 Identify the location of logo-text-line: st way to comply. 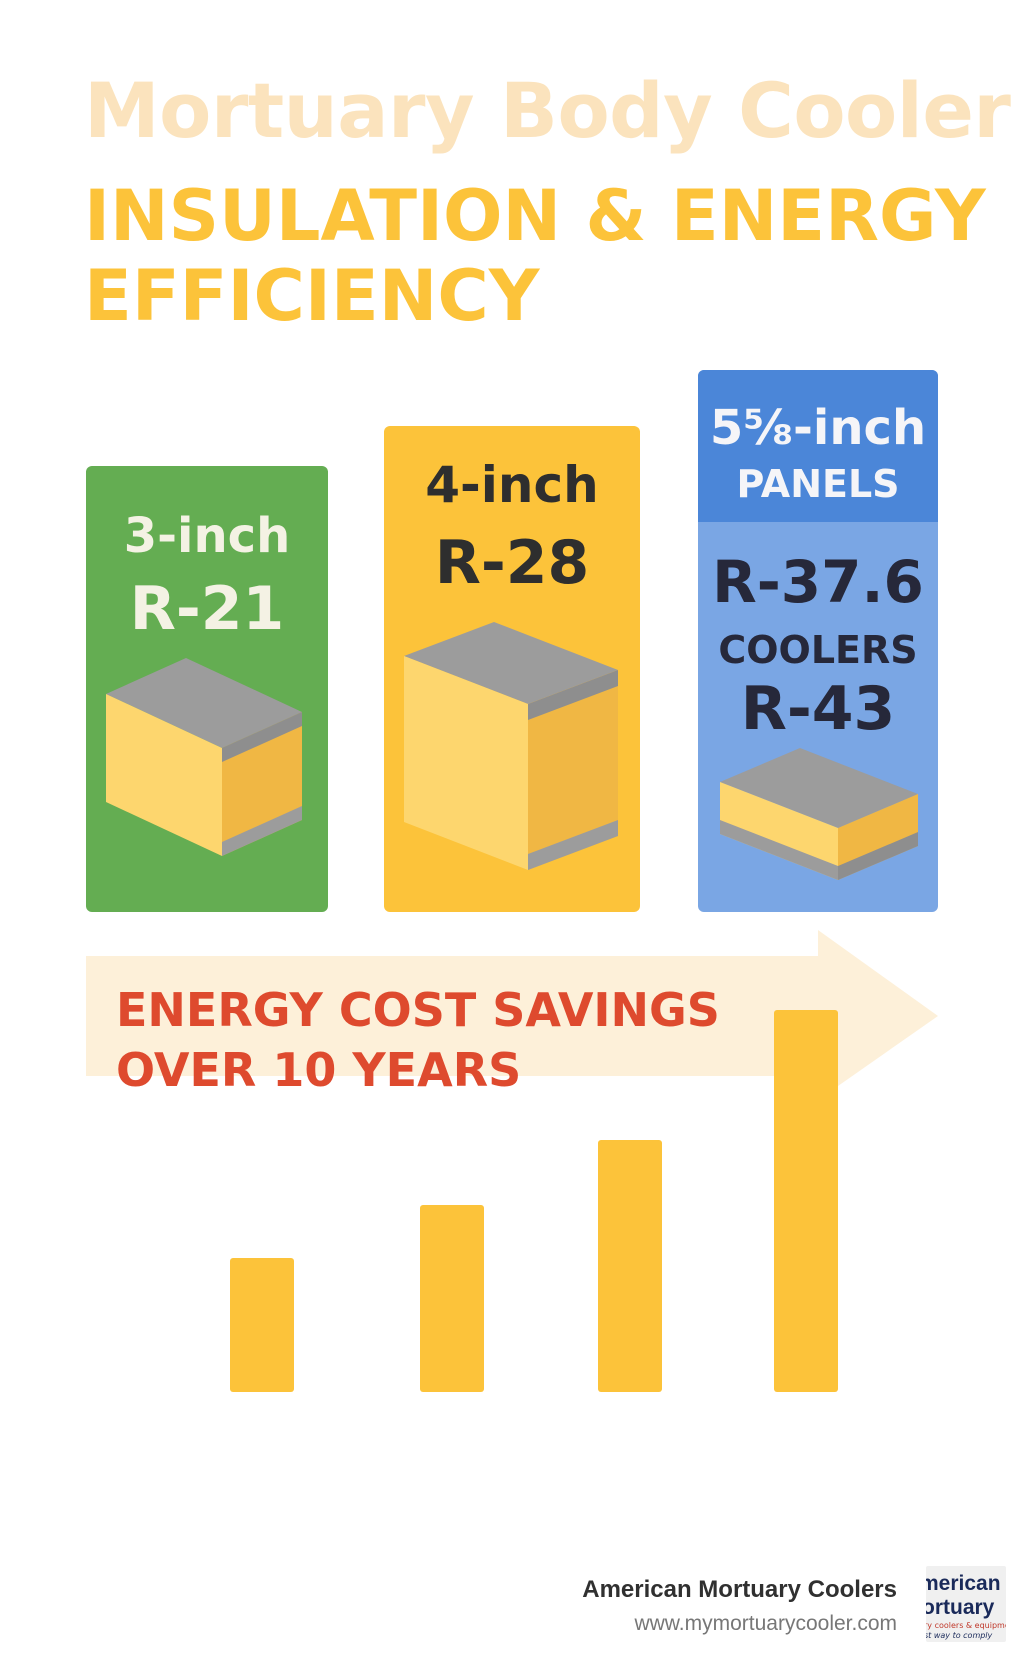
(959, 1635).